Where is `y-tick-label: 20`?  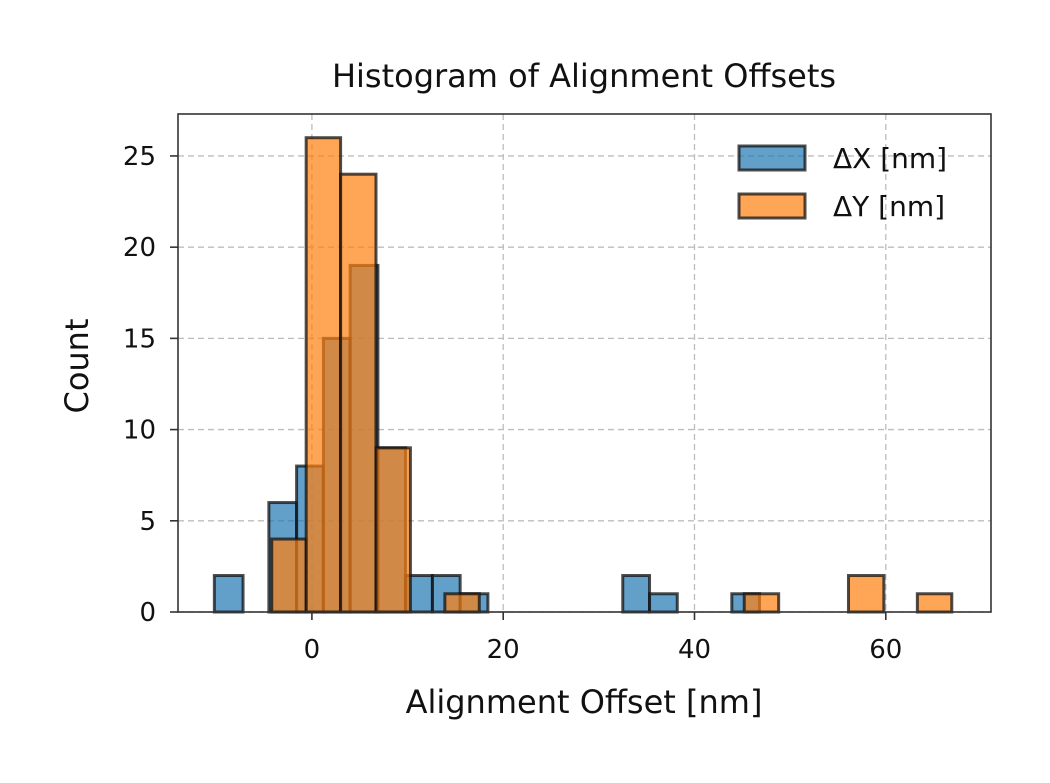 y-tick-label: 20 is located at coordinates (139, 248).